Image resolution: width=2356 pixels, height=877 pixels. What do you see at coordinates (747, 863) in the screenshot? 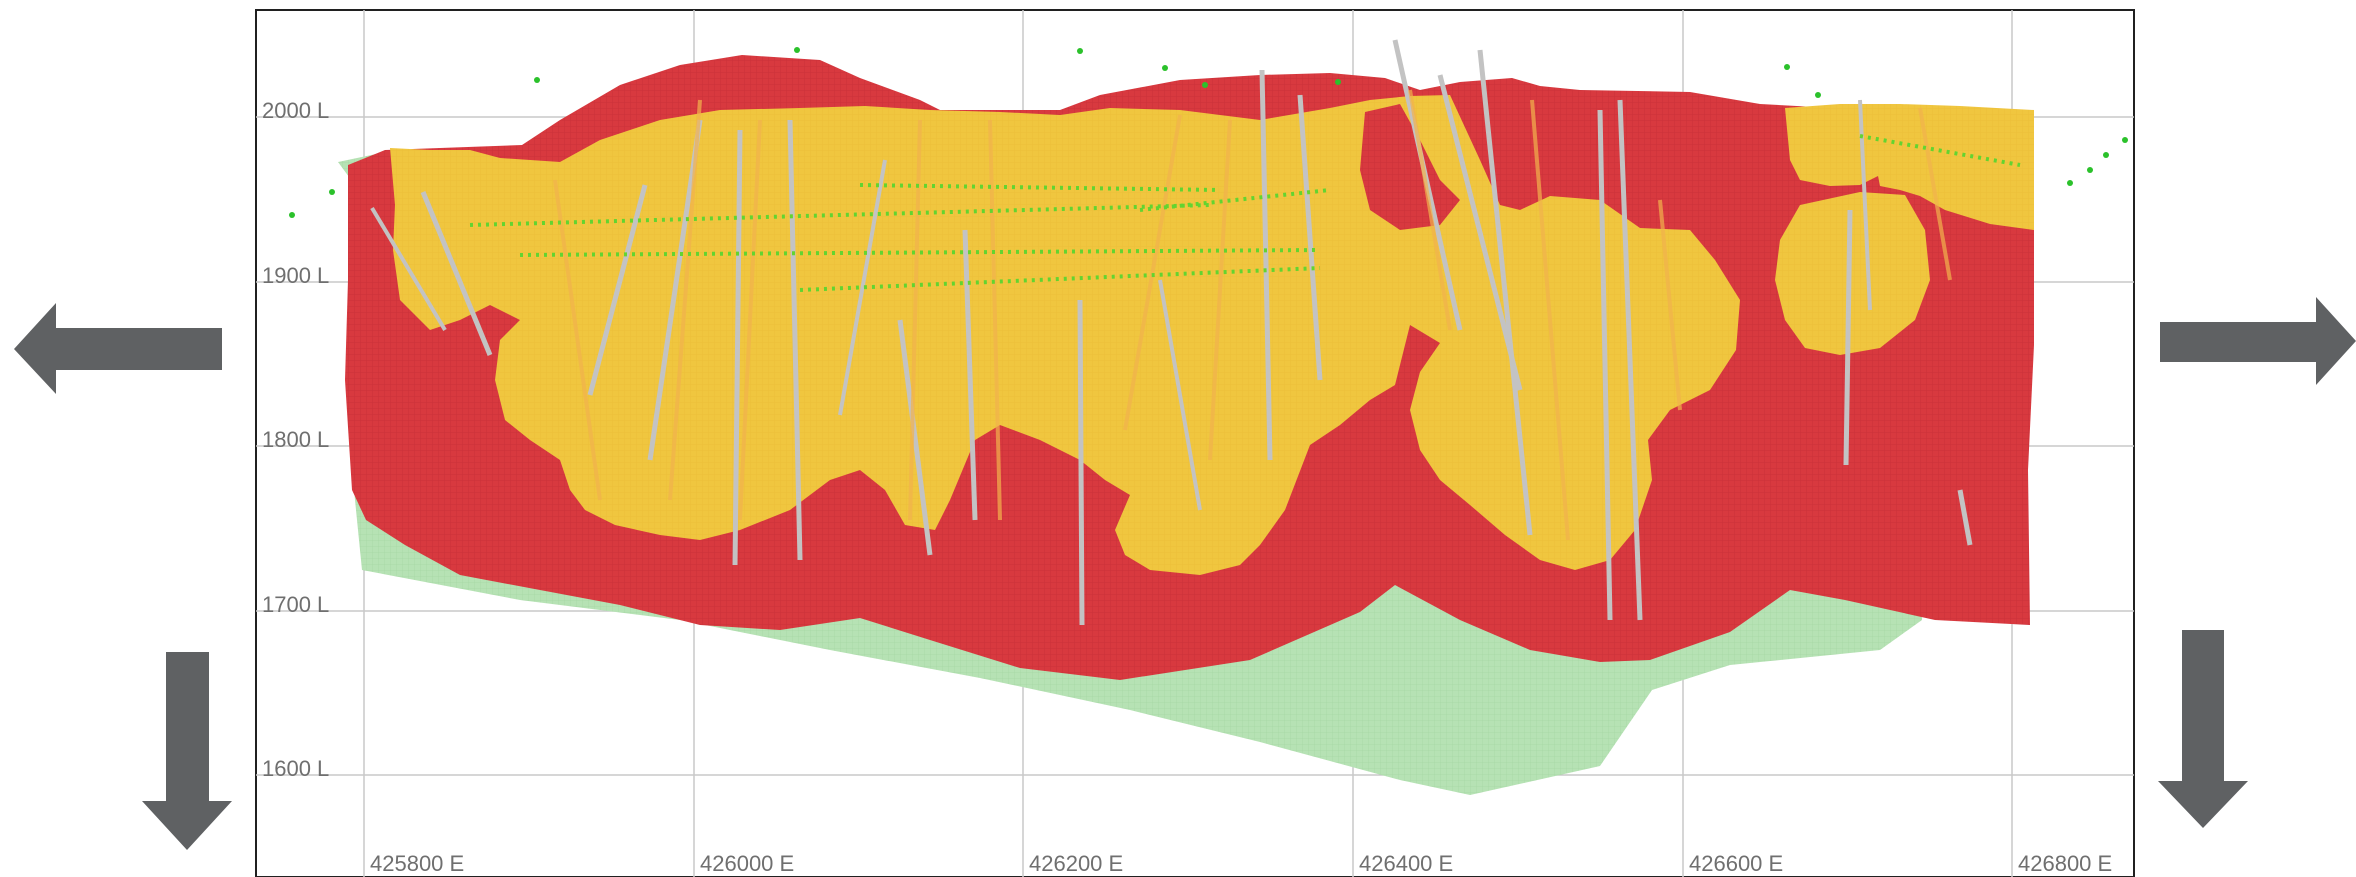
I see `easting-label: 426000 E` at bounding box center [747, 863].